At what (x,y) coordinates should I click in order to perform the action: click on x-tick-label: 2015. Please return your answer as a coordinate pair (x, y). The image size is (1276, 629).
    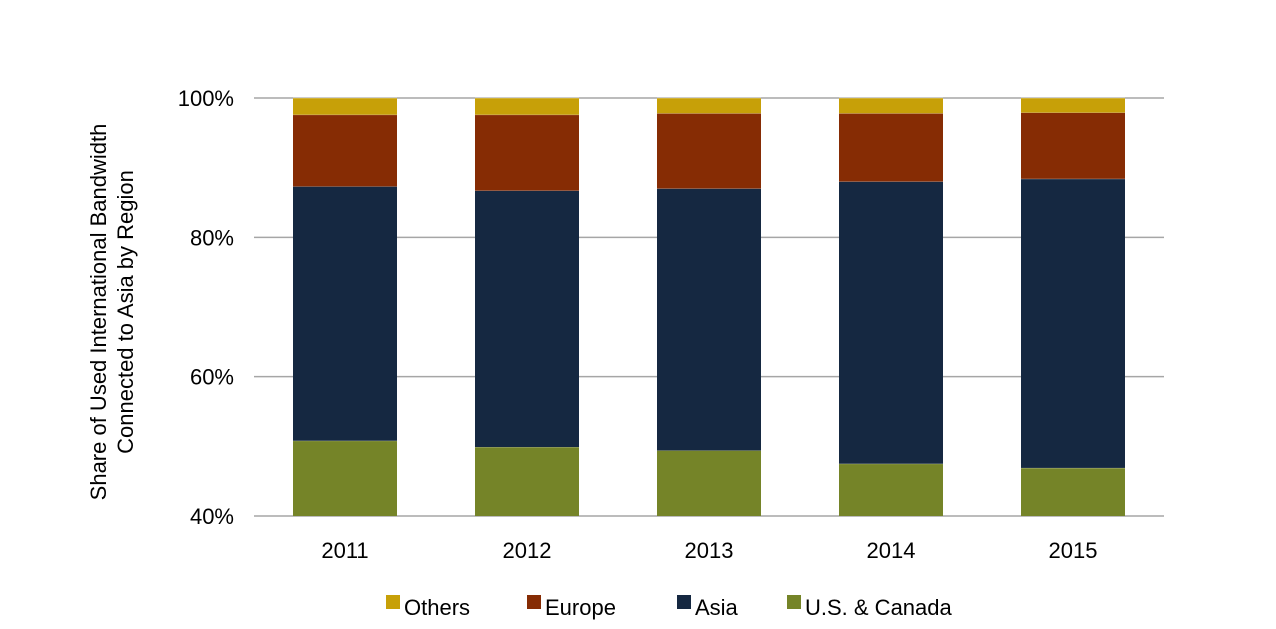
    Looking at the image, I should click on (1073, 550).